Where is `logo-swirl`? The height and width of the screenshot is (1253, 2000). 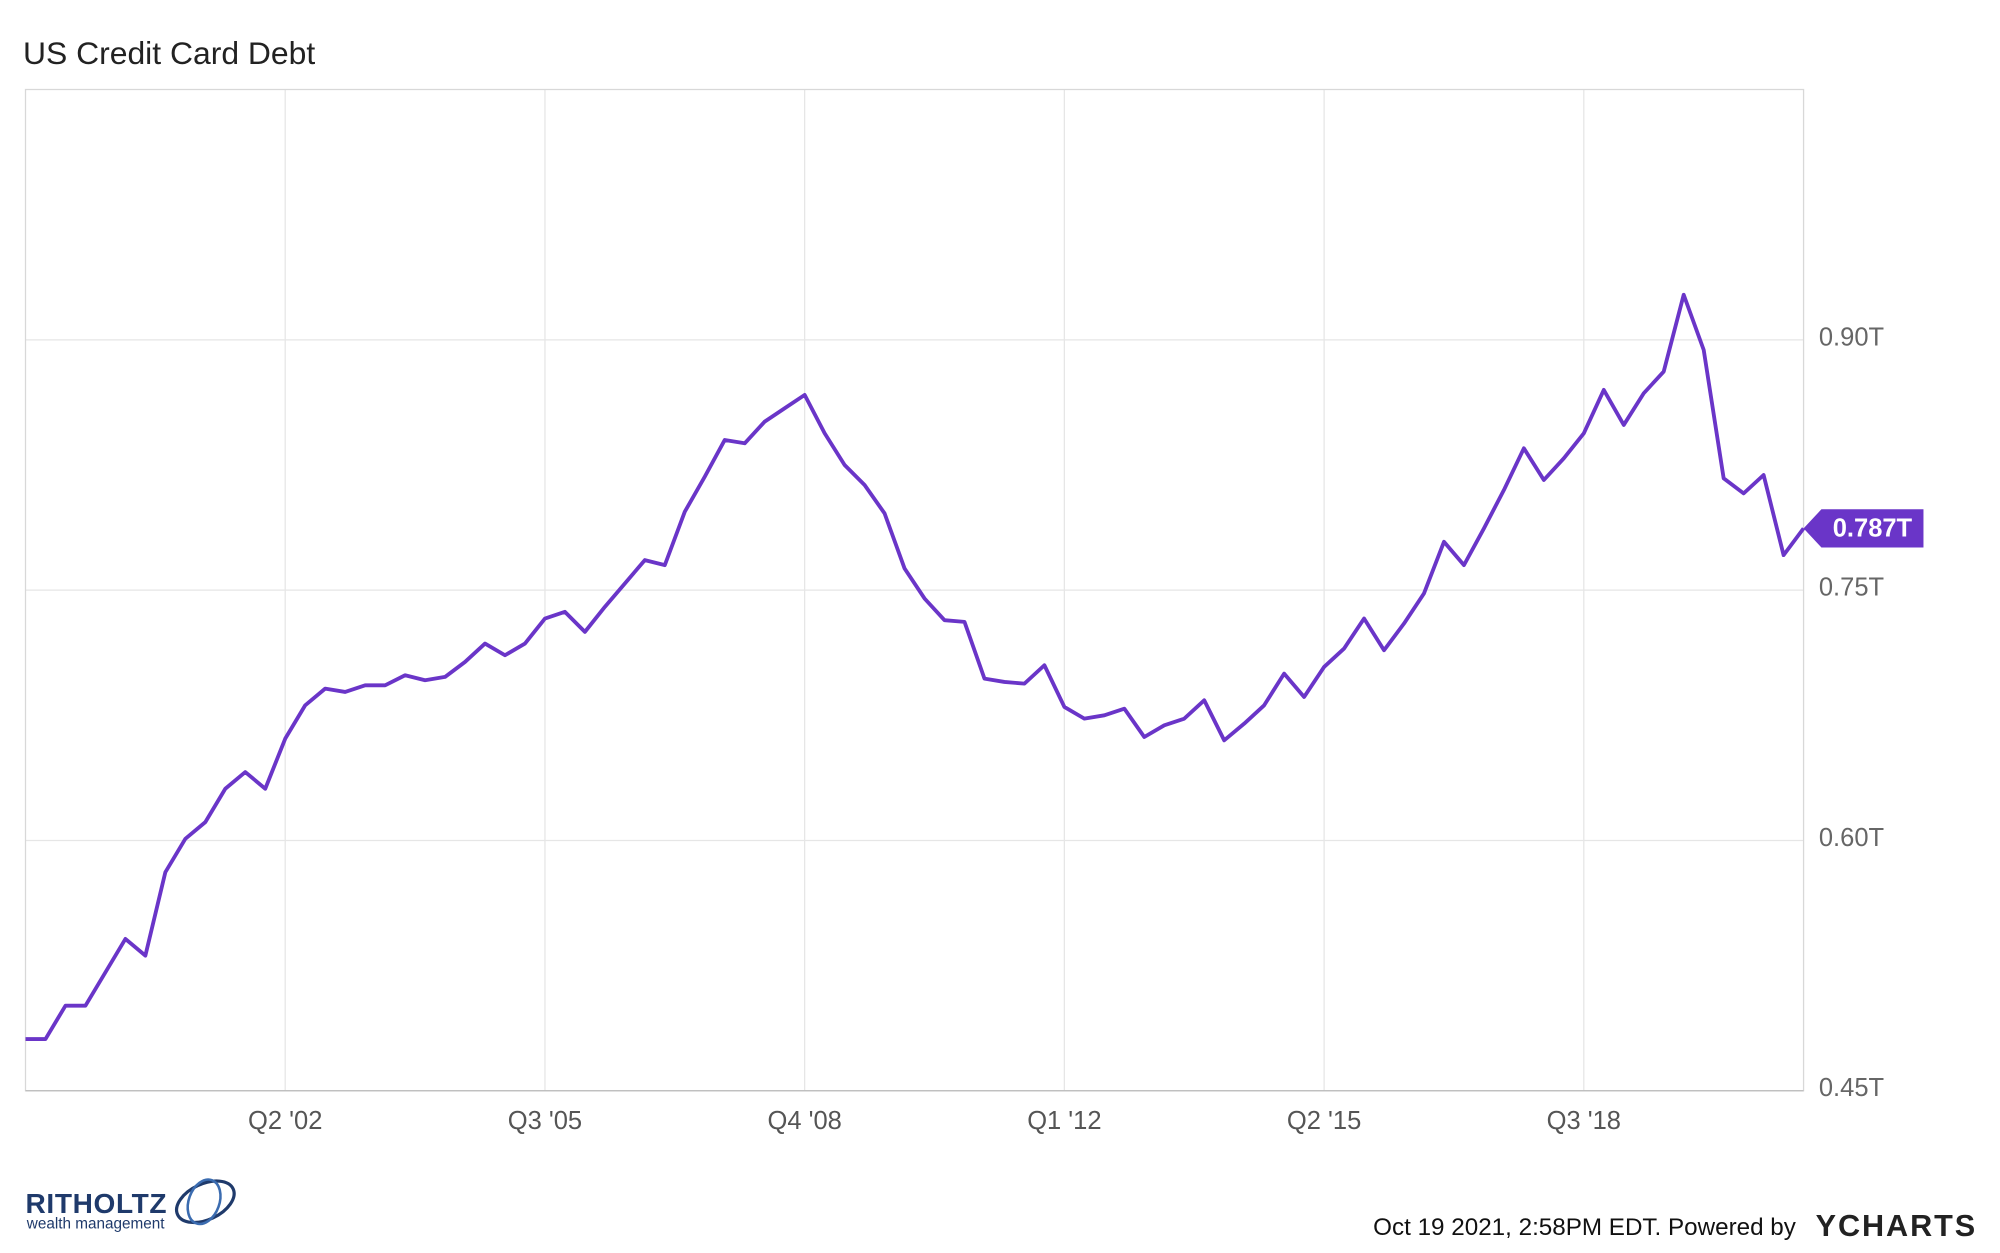
logo-swirl is located at coordinates (204, 1202).